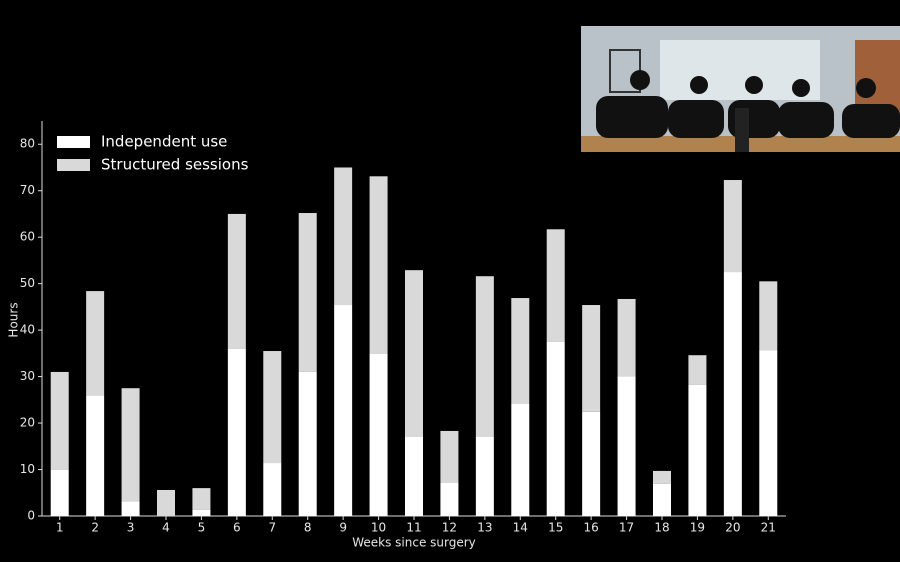 The image size is (900, 562). Describe the element at coordinates (343, 528) in the screenshot. I see `x-tick-label: 9` at that location.